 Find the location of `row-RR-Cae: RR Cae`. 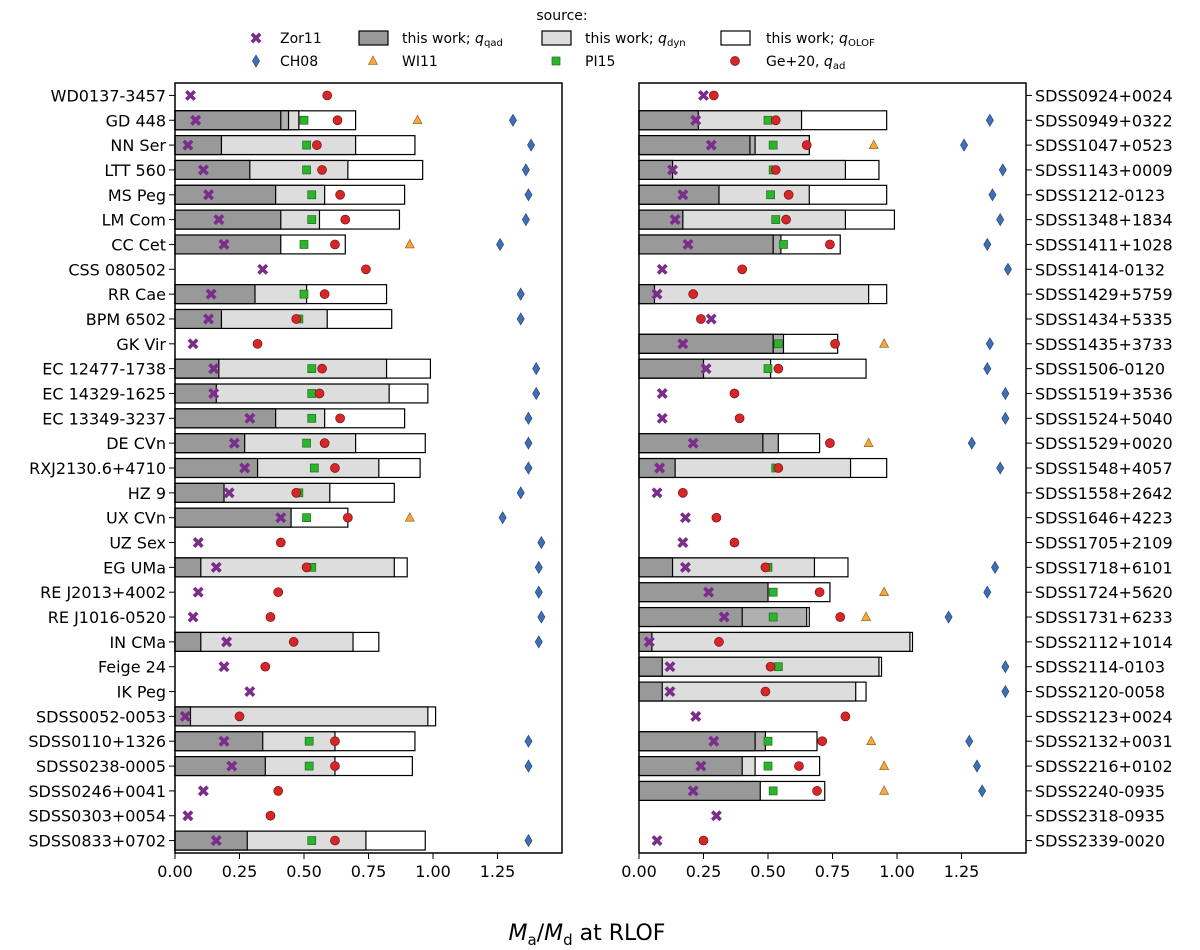

row-RR-Cae: RR Cae is located at coordinates (316, 294).